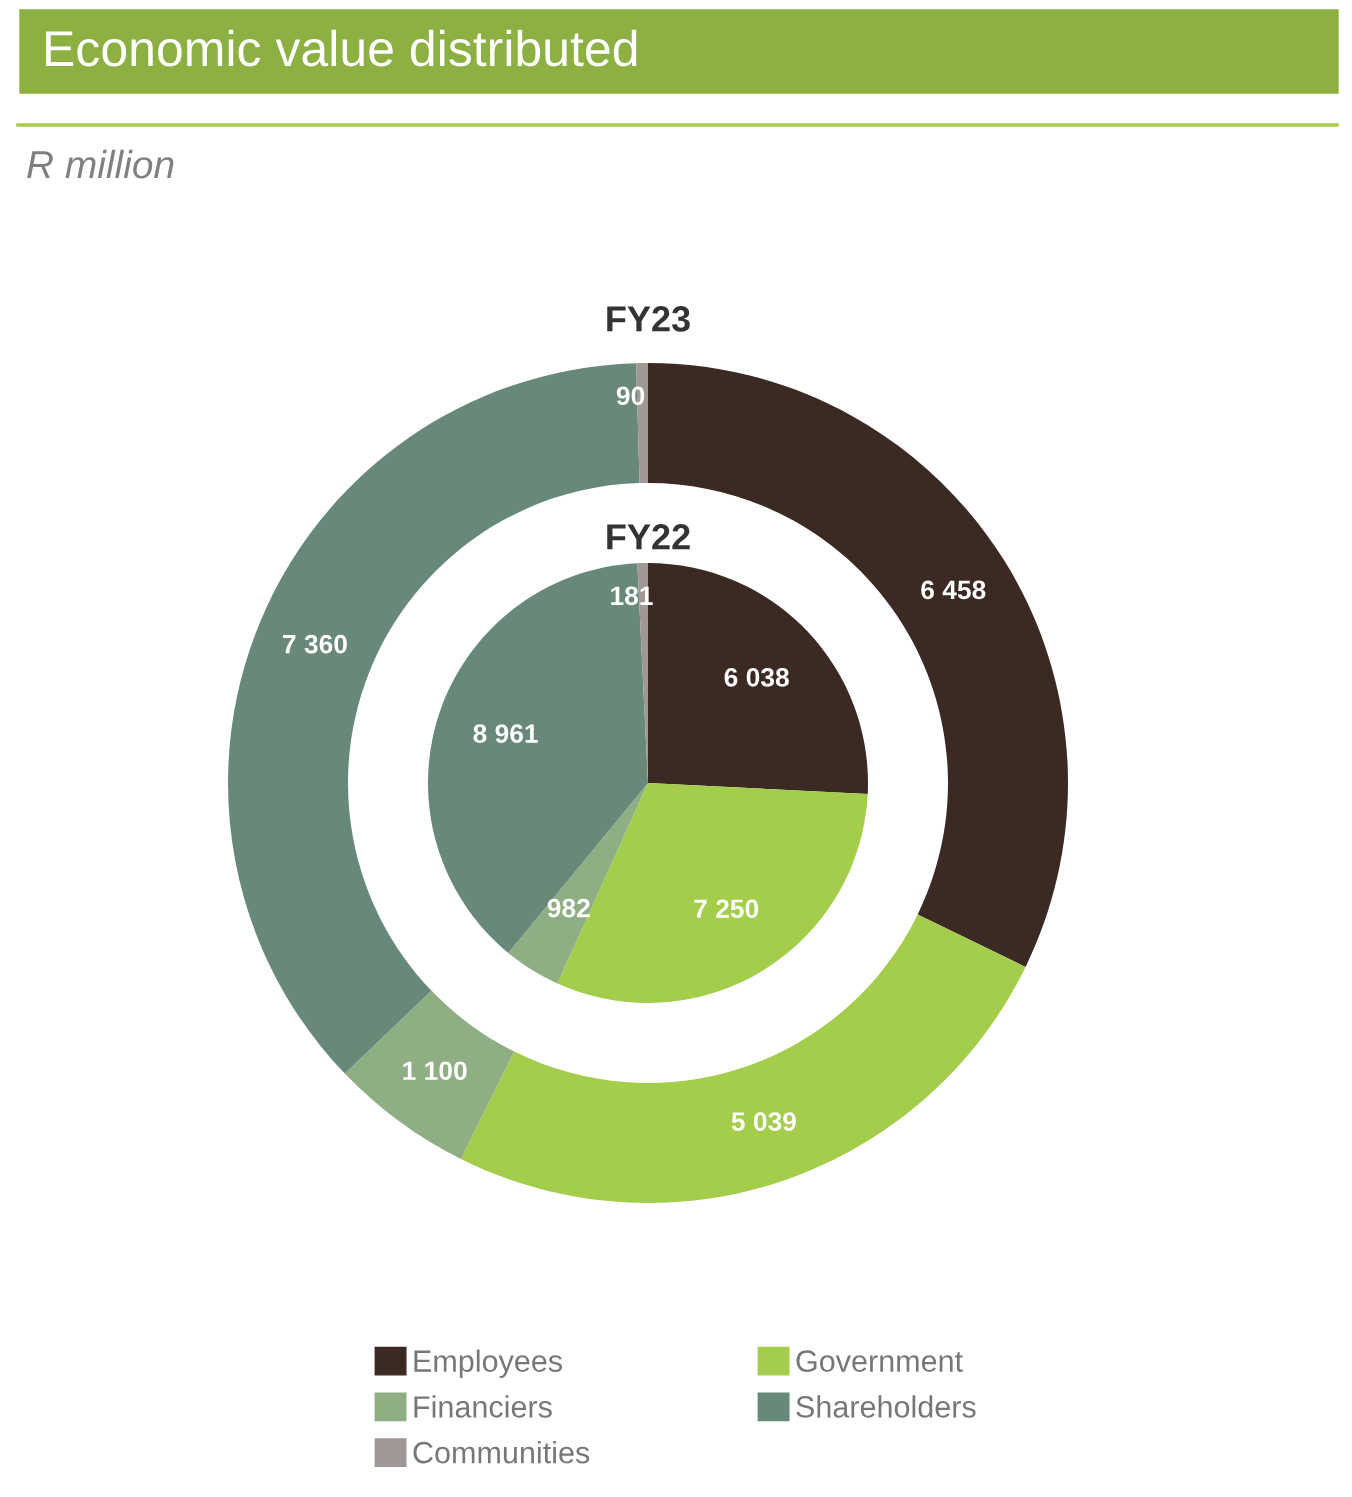 The width and height of the screenshot is (1352, 1497). What do you see at coordinates (315, 644) in the screenshot?
I see `data-label: 7 360` at bounding box center [315, 644].